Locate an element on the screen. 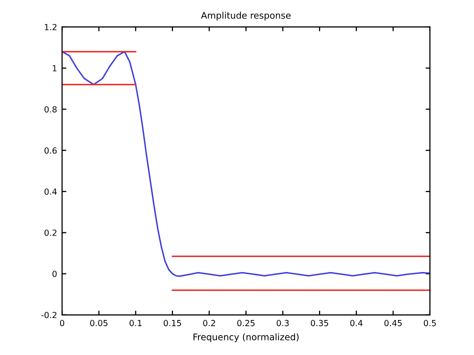  y-tick-label: 1 is located at coordinates (54, 68).